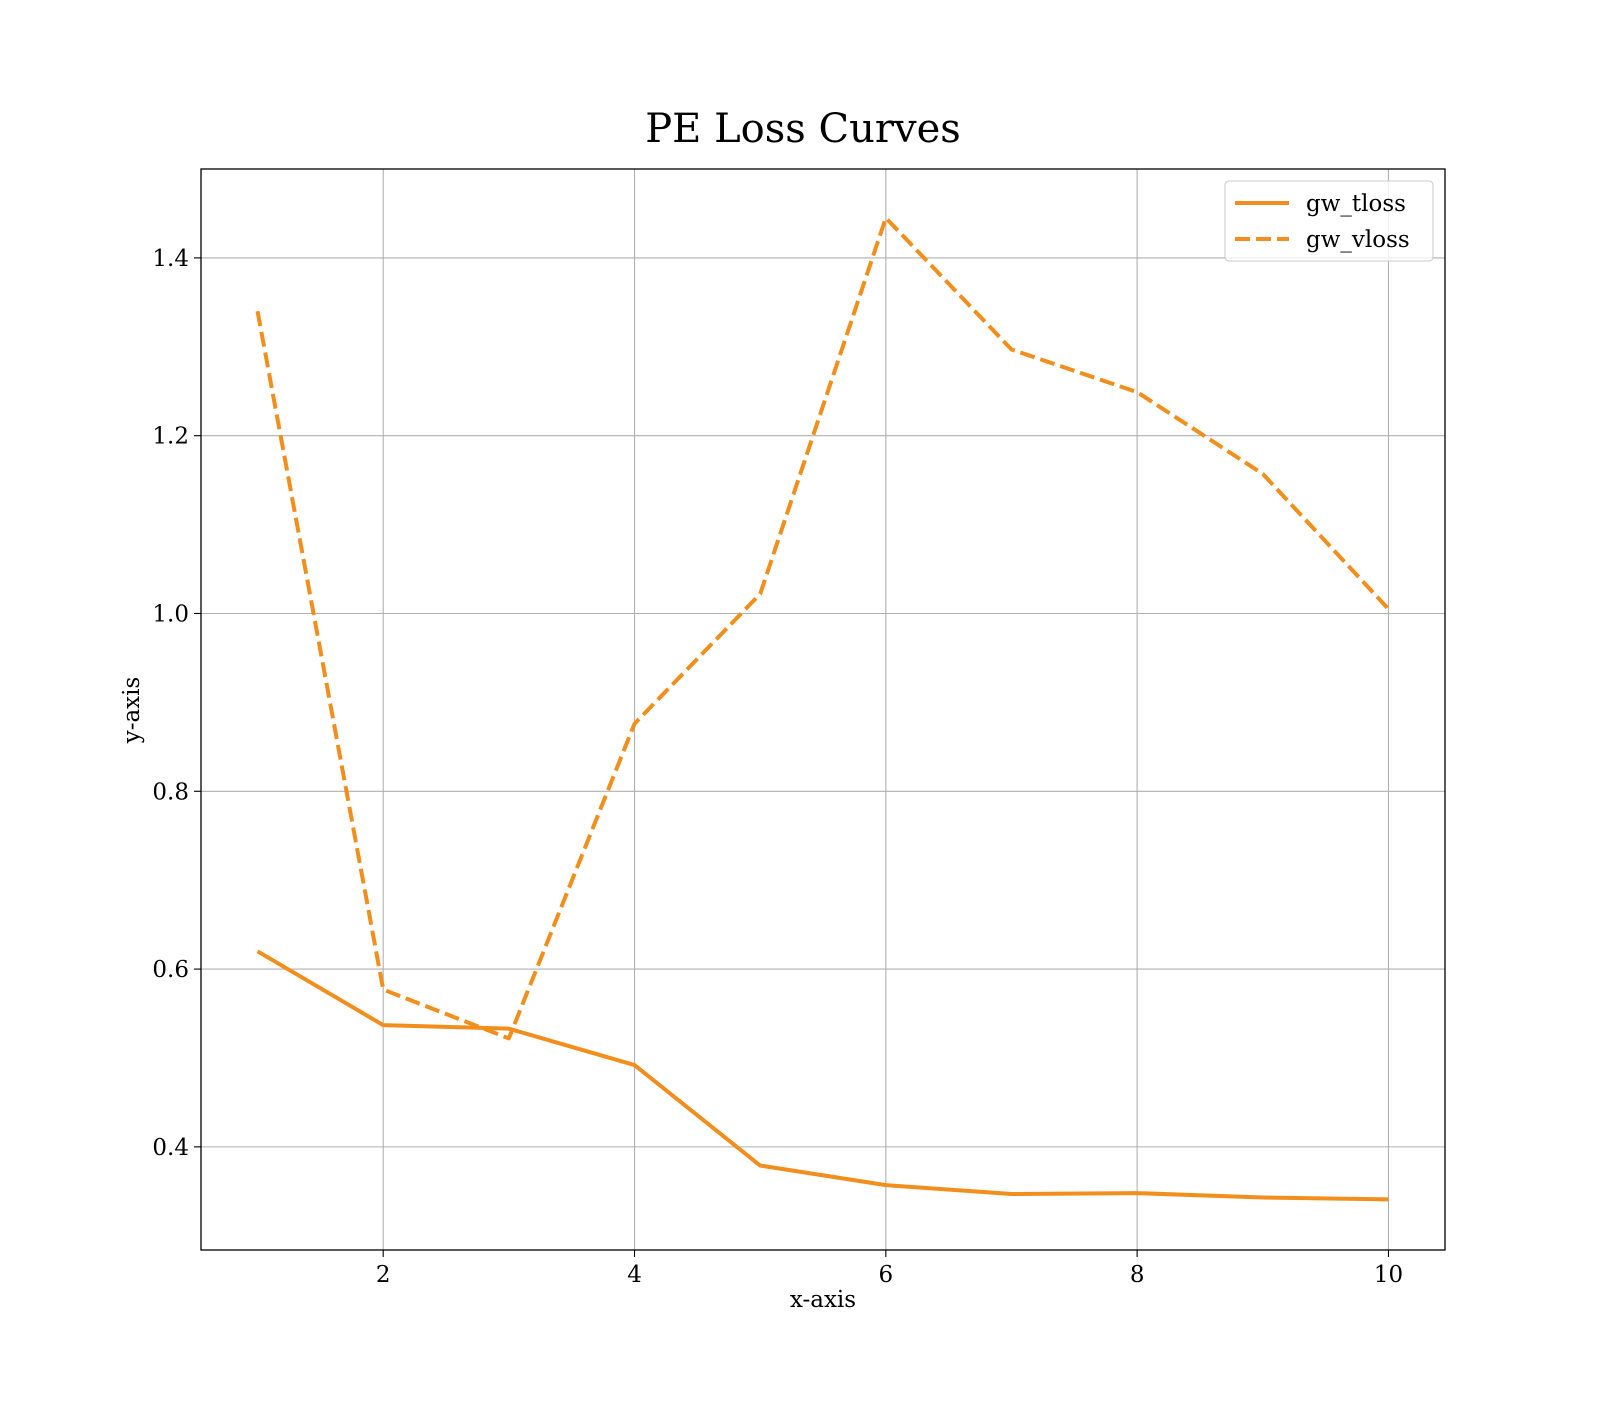 This screenshot has height=1404, width=1600. I want to click on legend-label-gw_vloss: gw_vloss, so click(1358, 240).